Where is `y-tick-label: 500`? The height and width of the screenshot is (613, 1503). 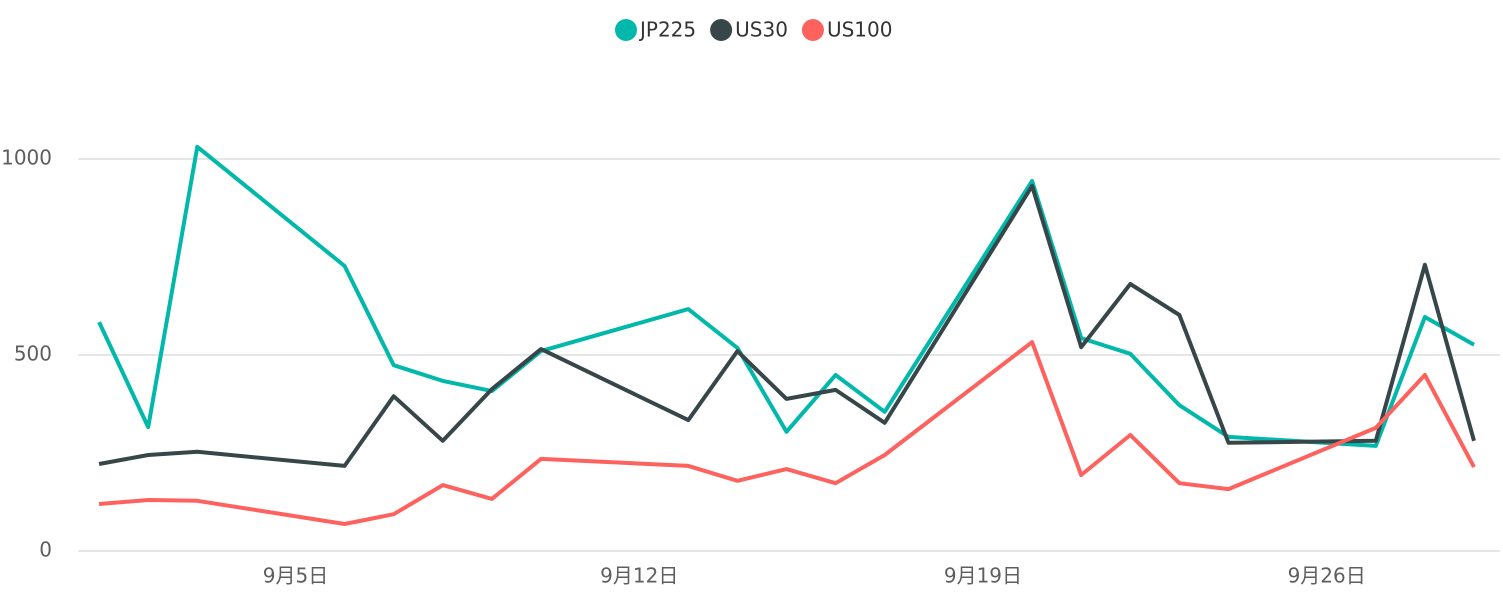 y-tick-label: 500 is located at coordinates (33, 354).